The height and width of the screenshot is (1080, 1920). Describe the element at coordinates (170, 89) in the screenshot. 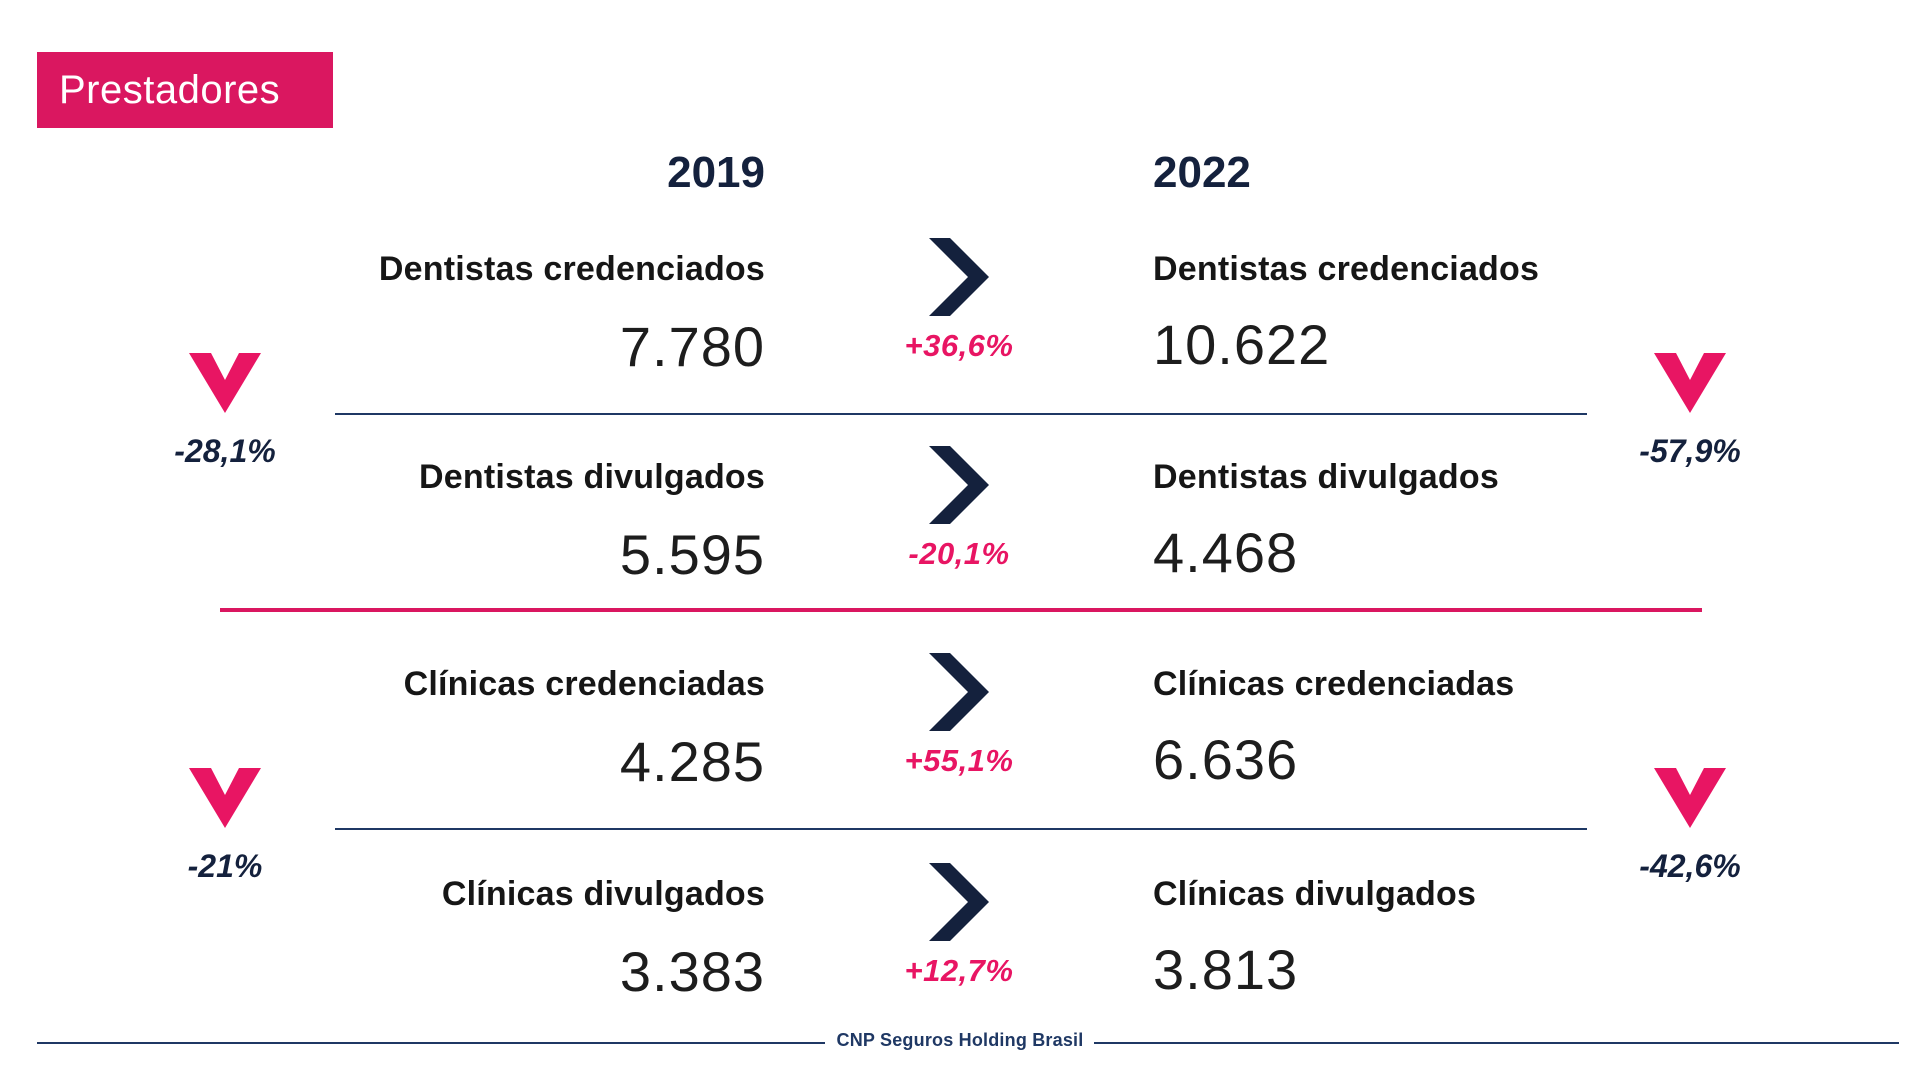

I see `page-title: Prestadores` at that location.